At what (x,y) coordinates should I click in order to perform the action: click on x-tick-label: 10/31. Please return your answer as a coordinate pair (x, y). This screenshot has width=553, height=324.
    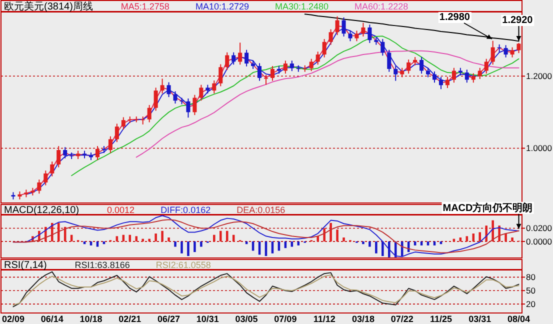
    Looking at the image, I should click on (207, 319).